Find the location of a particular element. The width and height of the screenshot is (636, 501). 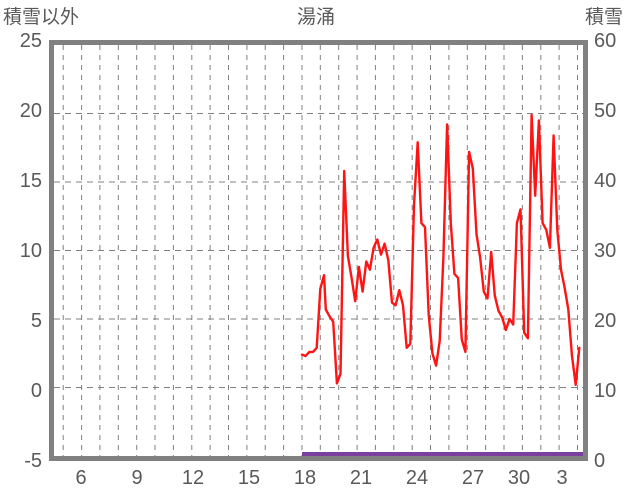

y2-tick-label: 40 is located at coordinates (605, 181).